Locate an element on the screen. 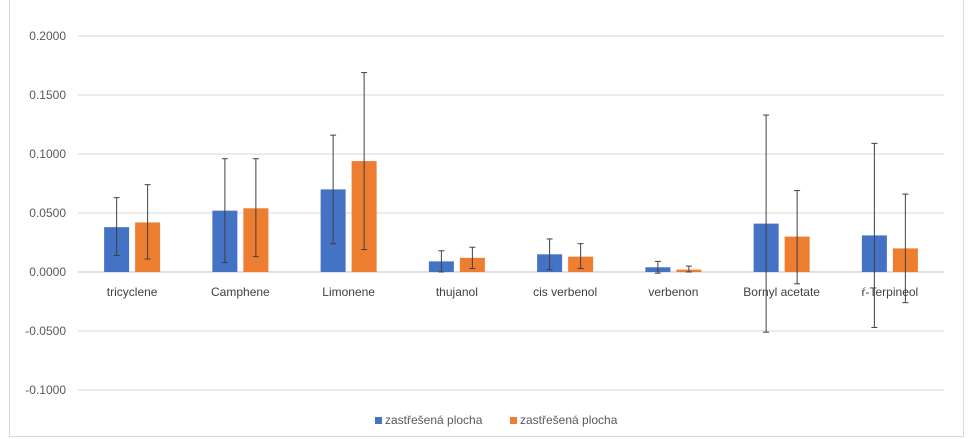  y-tick-label: 0.1000 is located at coordinates (47, 154).